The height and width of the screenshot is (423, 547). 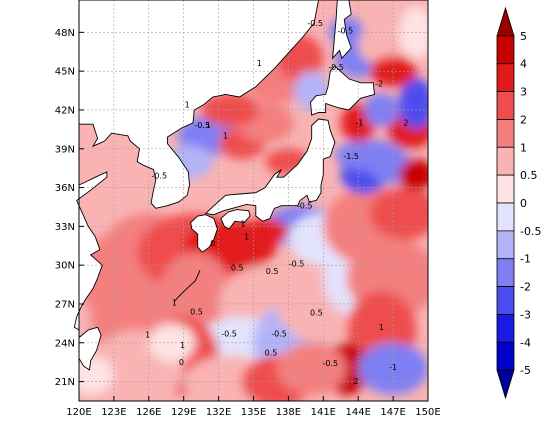 What do you see at coordinates (148, 412) in the screenshot?
I see `x-tick-label: 126E` at bounding box center [148, 412].